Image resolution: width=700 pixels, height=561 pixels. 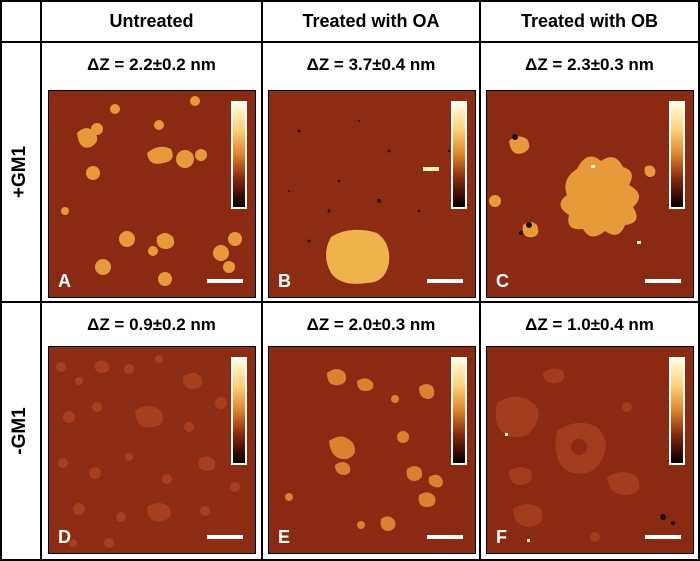 I want to click on afm-image-c, so click(x=590, y=194).